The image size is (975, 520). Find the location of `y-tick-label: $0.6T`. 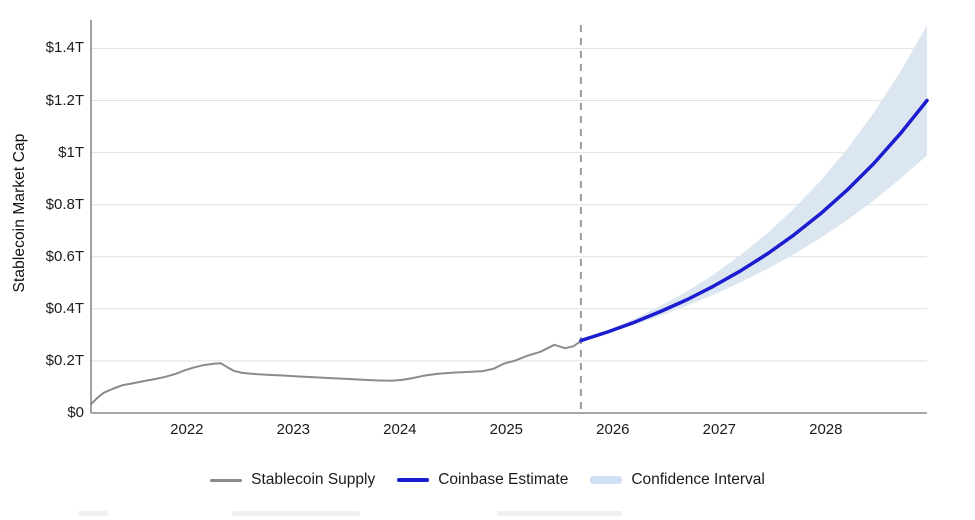

y-tick-label: $0.6T is located at coordinates (64, 256).